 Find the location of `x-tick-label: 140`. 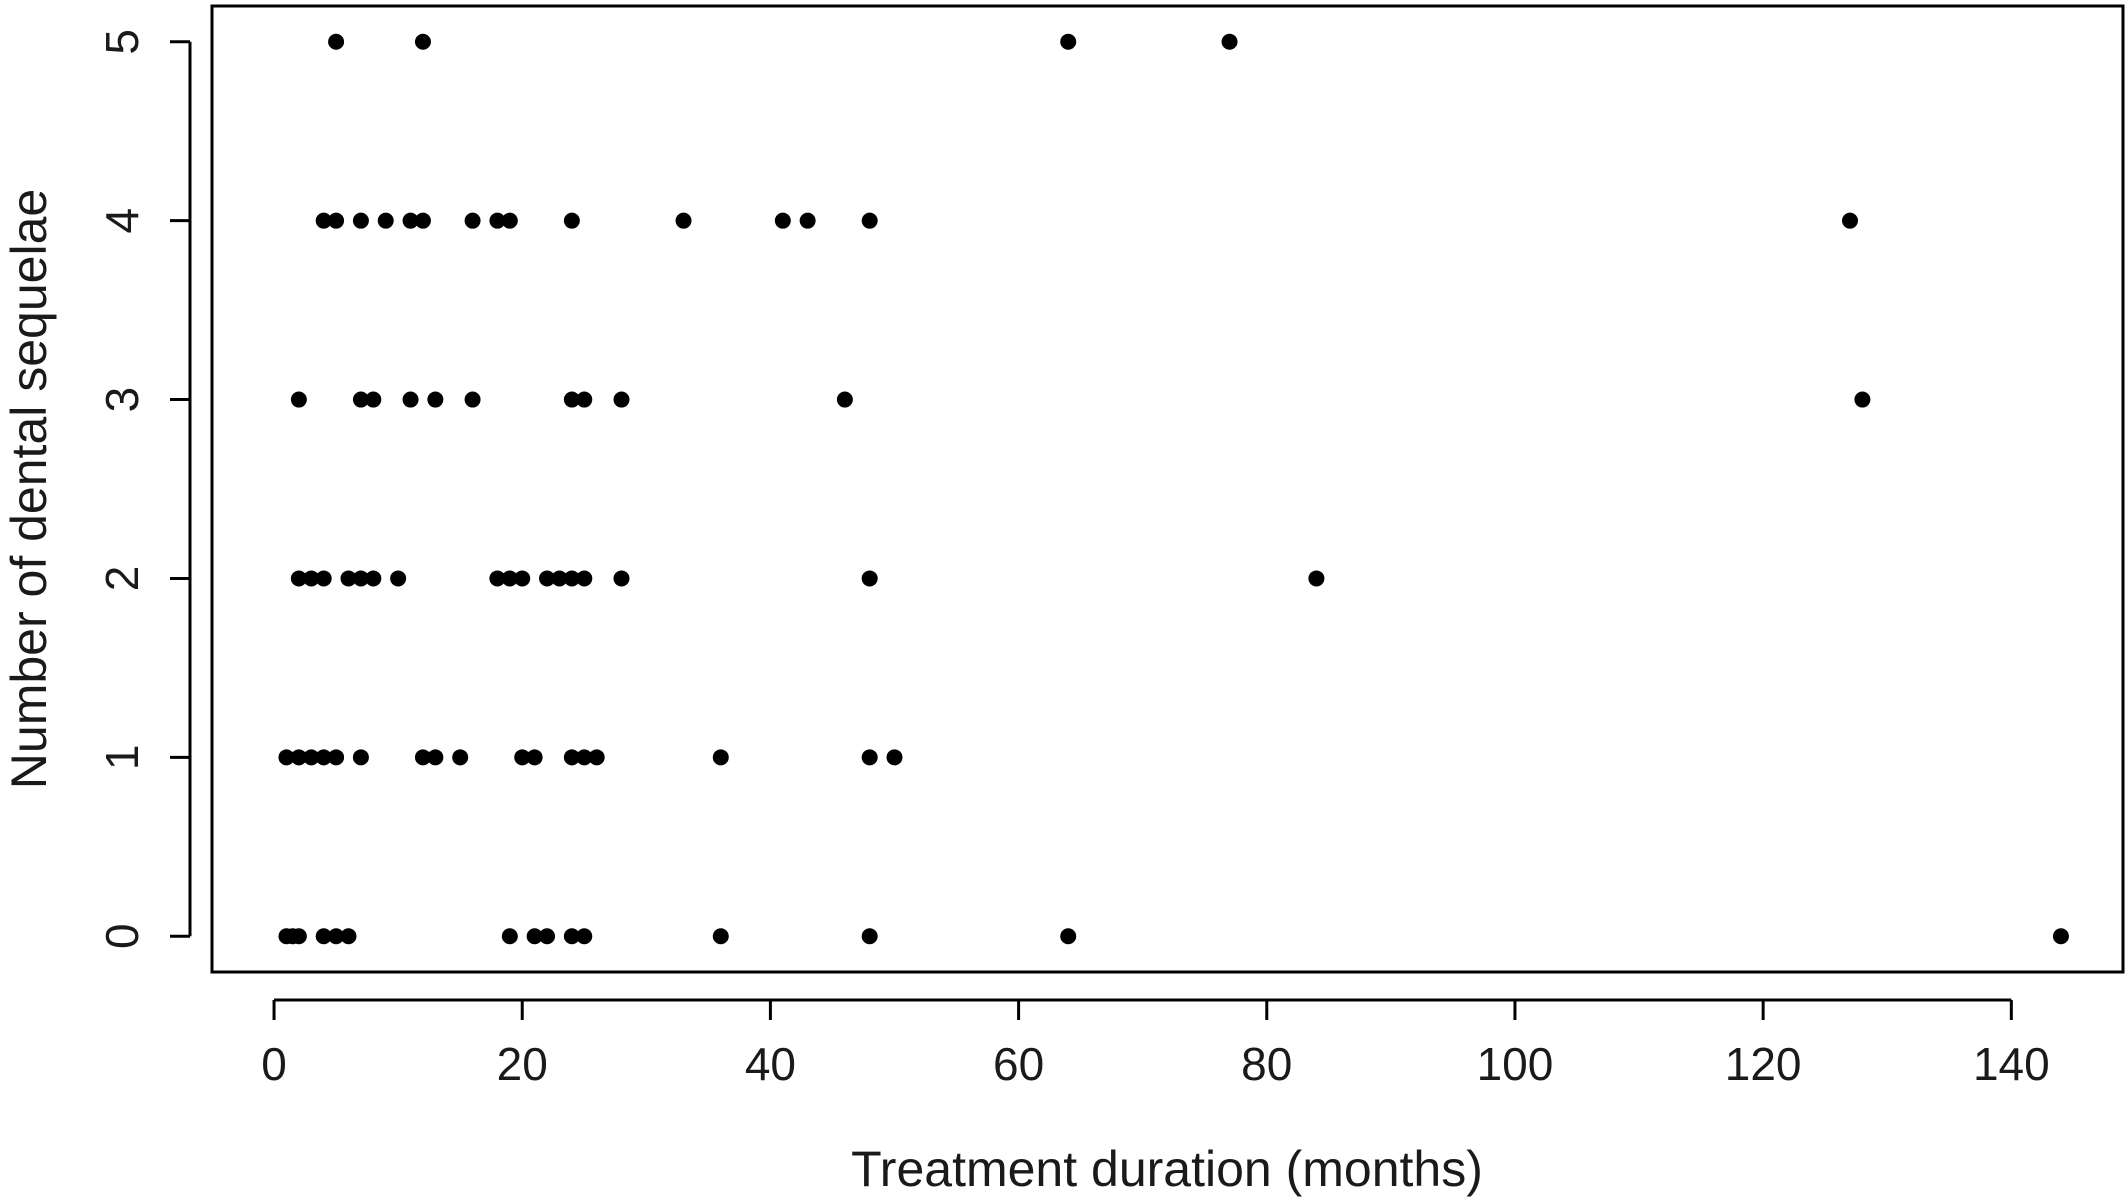

x-tick-label: 140 is located at coordinates (2011, 1064).